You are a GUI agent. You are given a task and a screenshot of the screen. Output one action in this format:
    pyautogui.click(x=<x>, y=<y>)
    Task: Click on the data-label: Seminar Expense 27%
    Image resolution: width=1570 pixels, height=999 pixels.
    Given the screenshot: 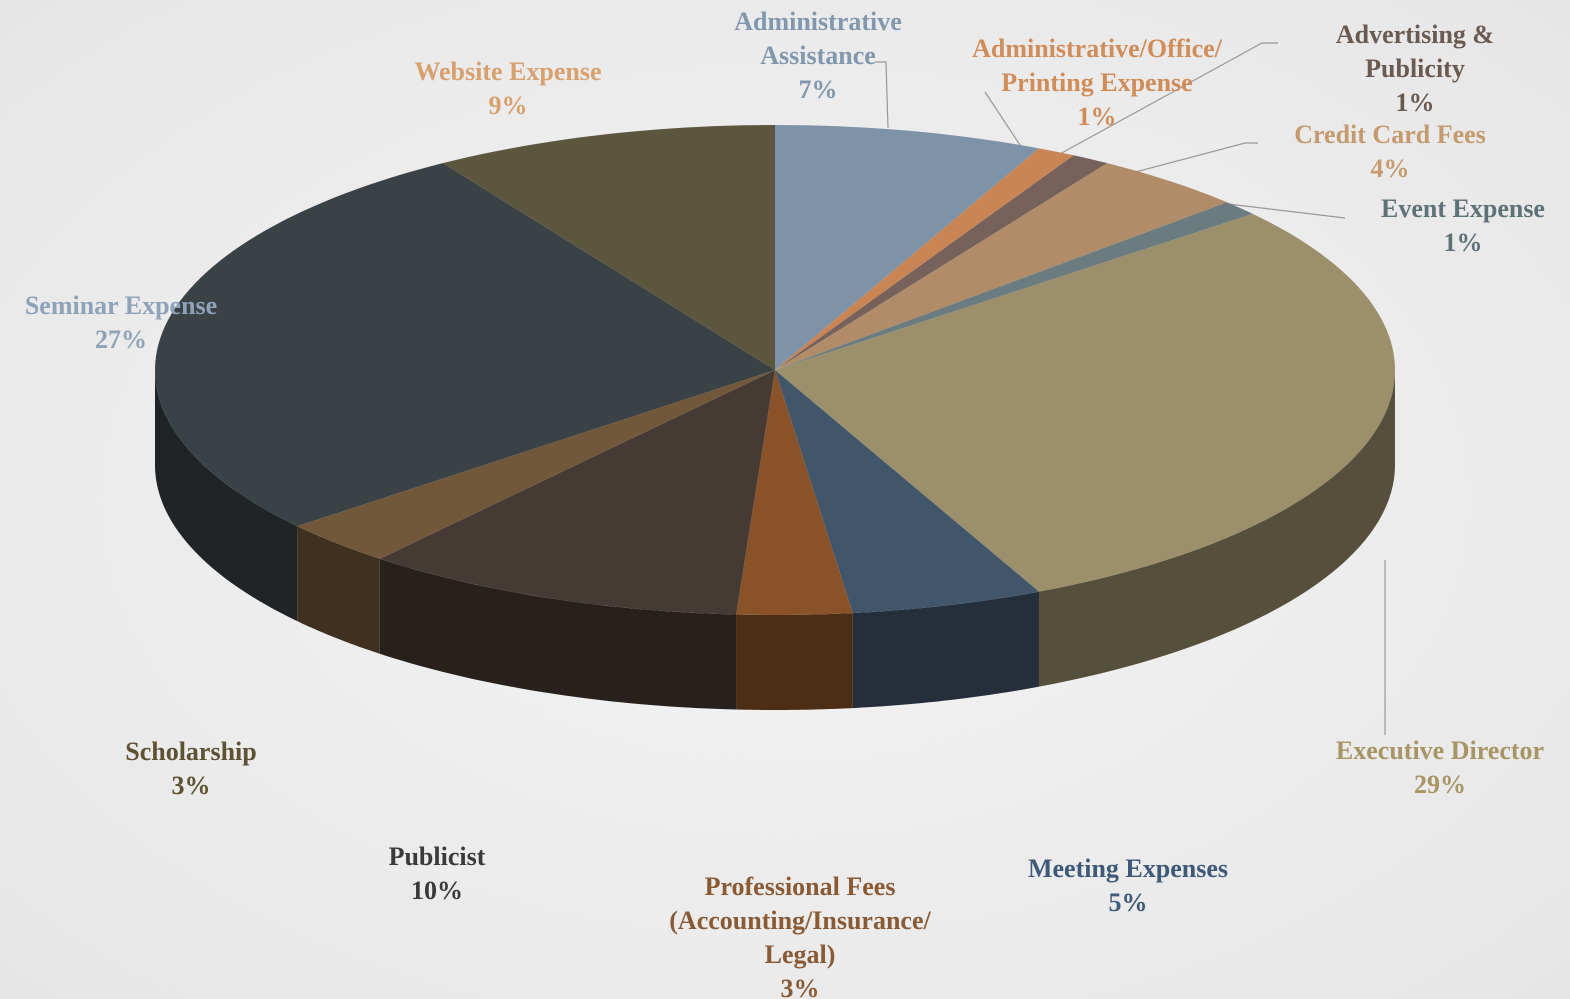 What is the action you would take?
    pyautogui.click(x=121, y=323)
    